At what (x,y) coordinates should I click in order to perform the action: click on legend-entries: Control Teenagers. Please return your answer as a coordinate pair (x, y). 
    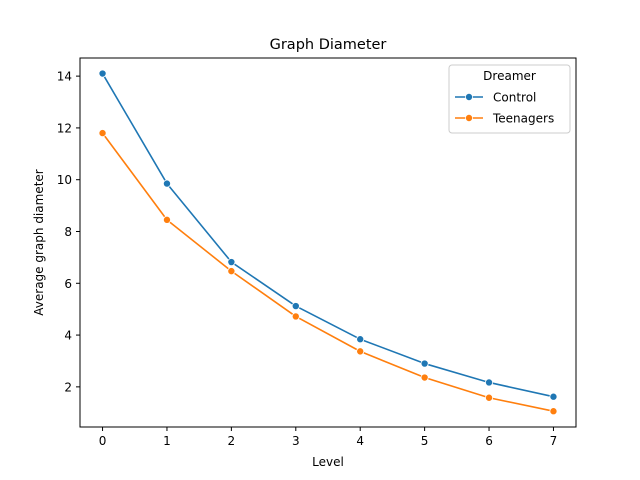
    Looking at the image, I should click on (504, 108).